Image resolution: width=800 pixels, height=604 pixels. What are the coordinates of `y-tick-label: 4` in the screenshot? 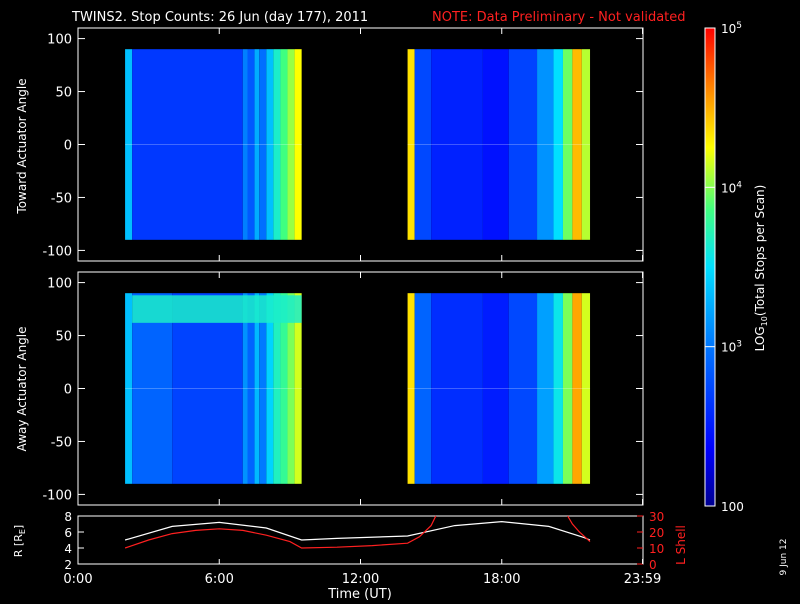 It's located at (68, 549).